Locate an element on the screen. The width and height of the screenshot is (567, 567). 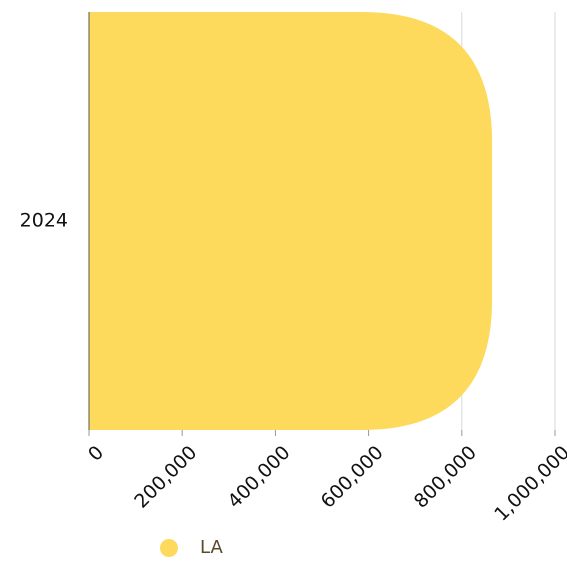
y-category-labels: 2024 is located at coordinates (44, 221).